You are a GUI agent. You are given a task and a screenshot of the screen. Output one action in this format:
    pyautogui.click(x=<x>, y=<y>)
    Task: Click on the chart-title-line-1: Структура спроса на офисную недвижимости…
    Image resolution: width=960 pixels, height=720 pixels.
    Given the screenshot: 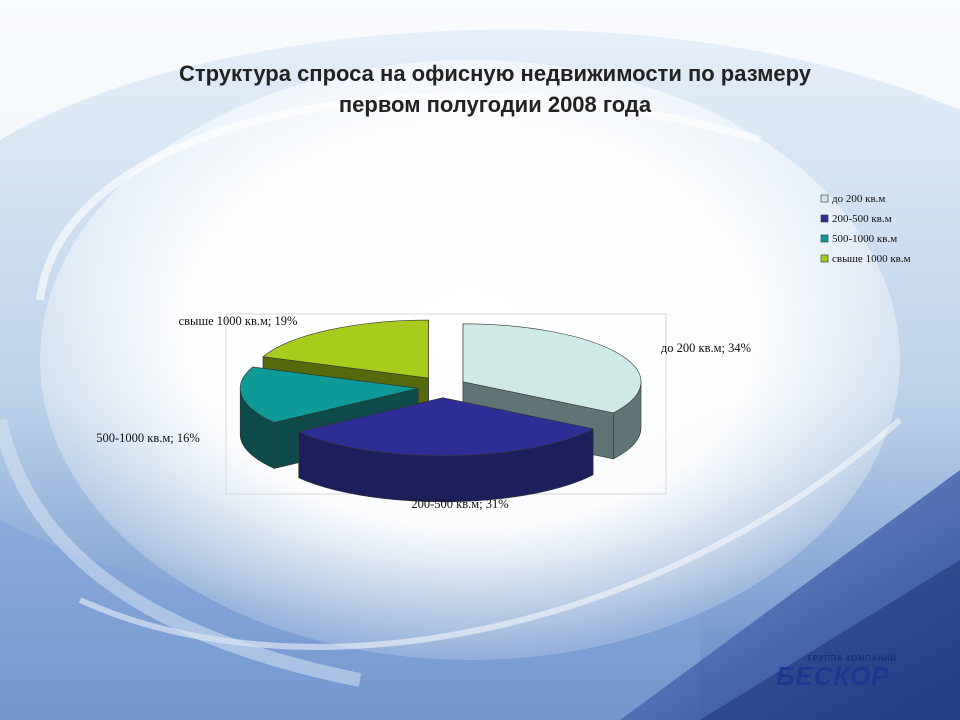 What is the action you would take?
    pyautogui.click(x=495, y=73)
    